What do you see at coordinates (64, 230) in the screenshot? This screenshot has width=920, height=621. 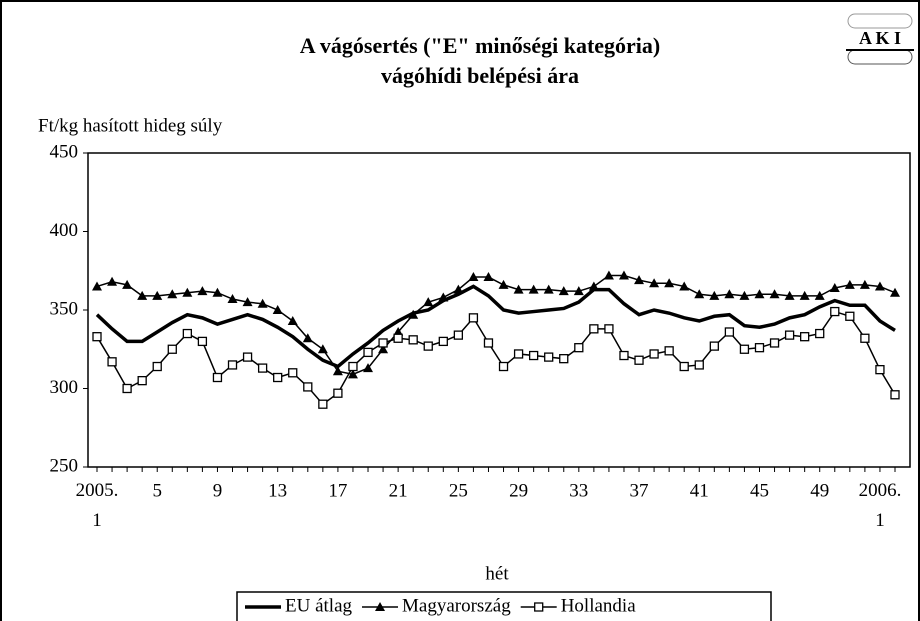 I see `y-tick-label: 400` at bounding box center [64, 230].